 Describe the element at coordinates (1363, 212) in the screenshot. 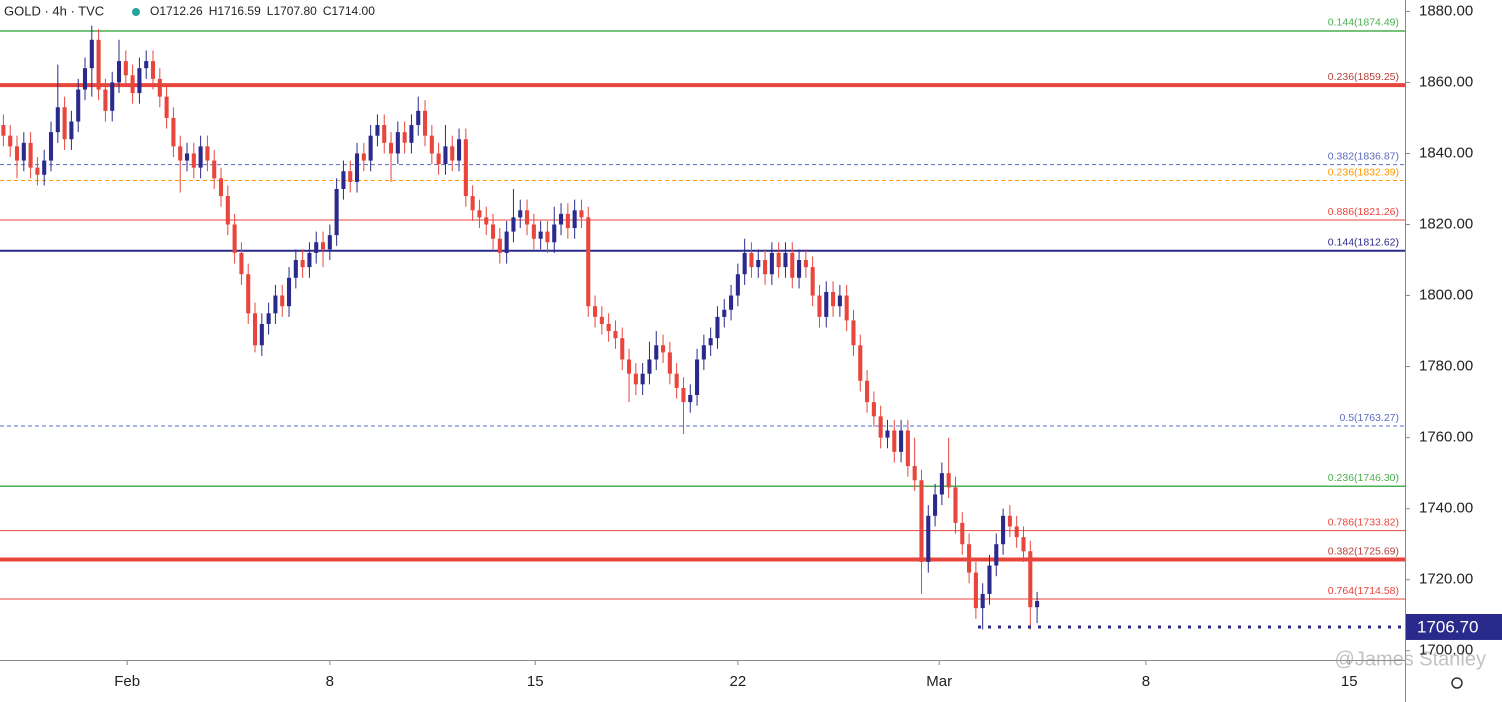

I see `fib-level-label: 0.886(1821.26)` at that location.